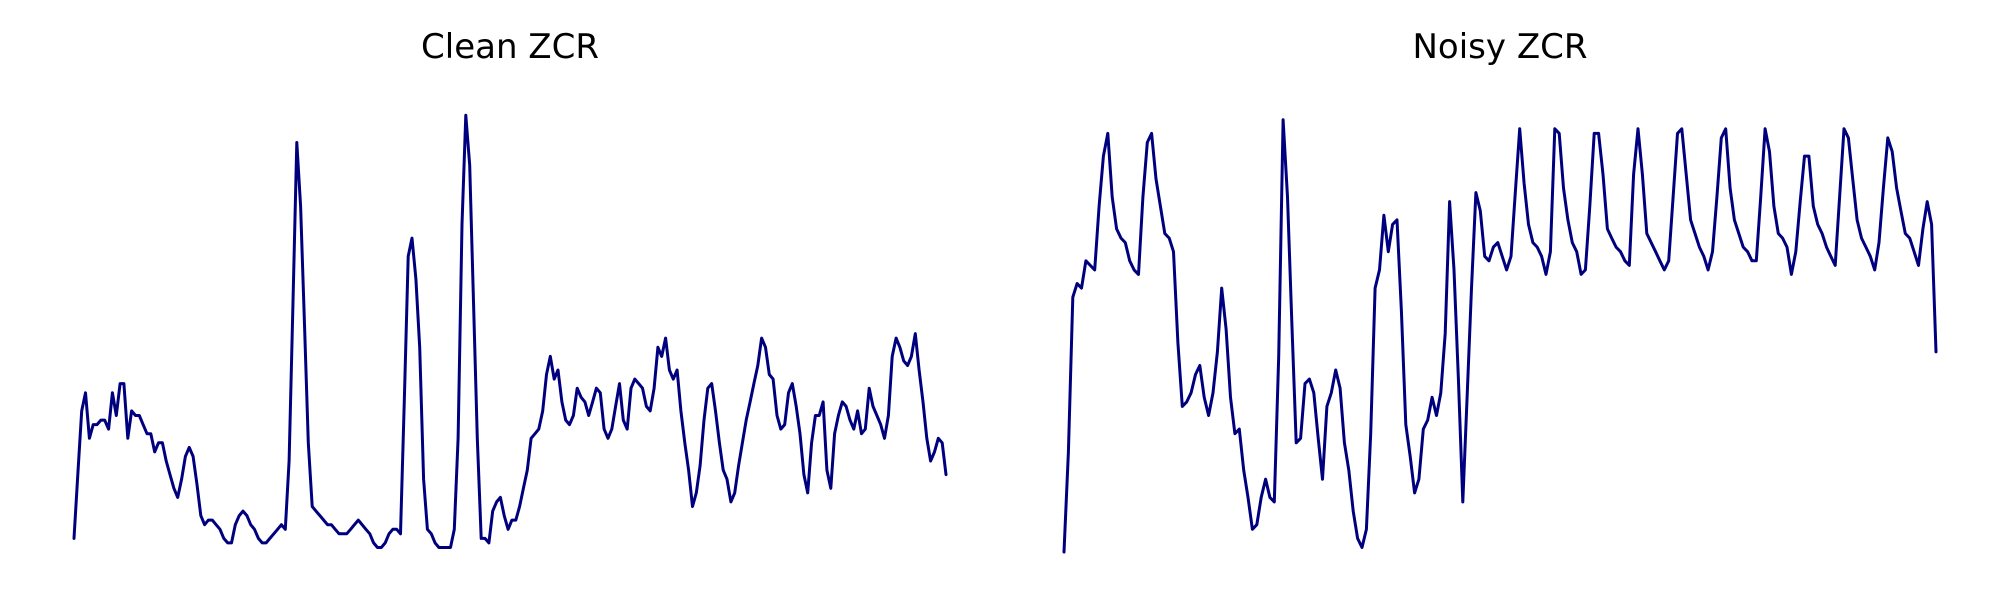 This screenshot has width=2000, height=600. Describe the element at coordinates (510, 47) in the screenshot. I see `clean-zcr-title: Clean ZCR` at that location.